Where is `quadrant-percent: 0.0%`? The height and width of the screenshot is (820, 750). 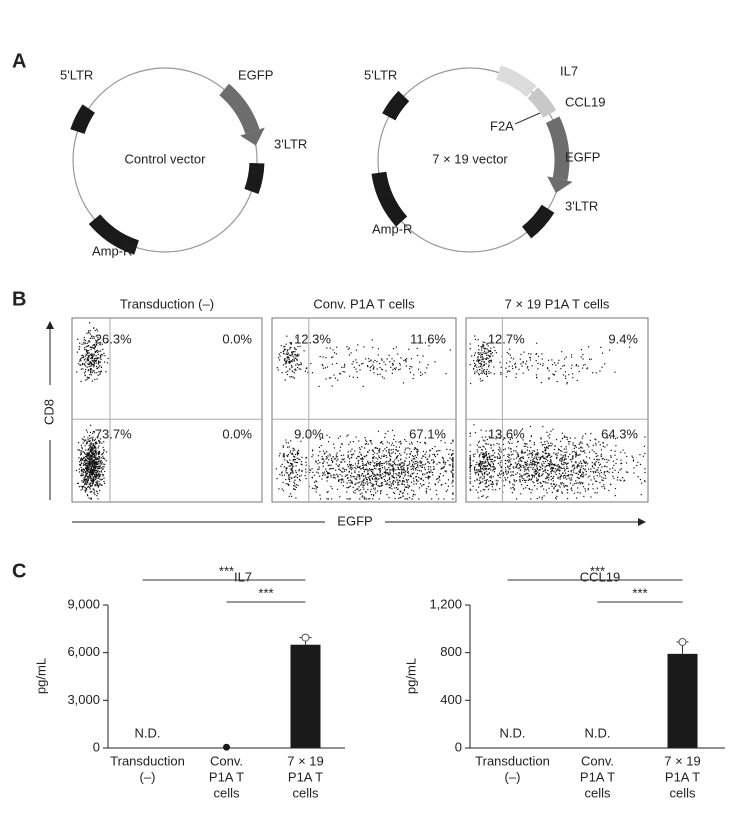 quadrant-percent: 0.0% is located at coordinates (237, 434).